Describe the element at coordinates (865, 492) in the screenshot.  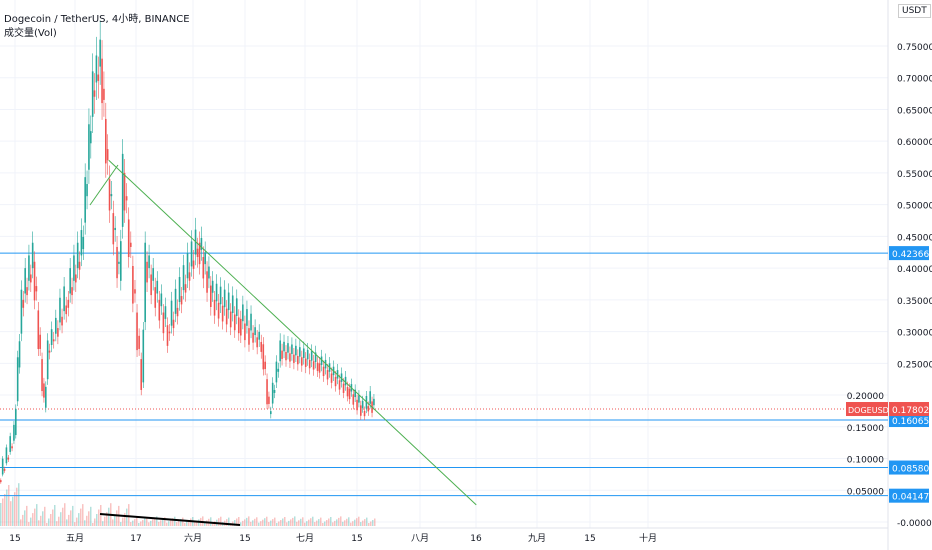
I see `y-tick-label: 0.05000` at that location.